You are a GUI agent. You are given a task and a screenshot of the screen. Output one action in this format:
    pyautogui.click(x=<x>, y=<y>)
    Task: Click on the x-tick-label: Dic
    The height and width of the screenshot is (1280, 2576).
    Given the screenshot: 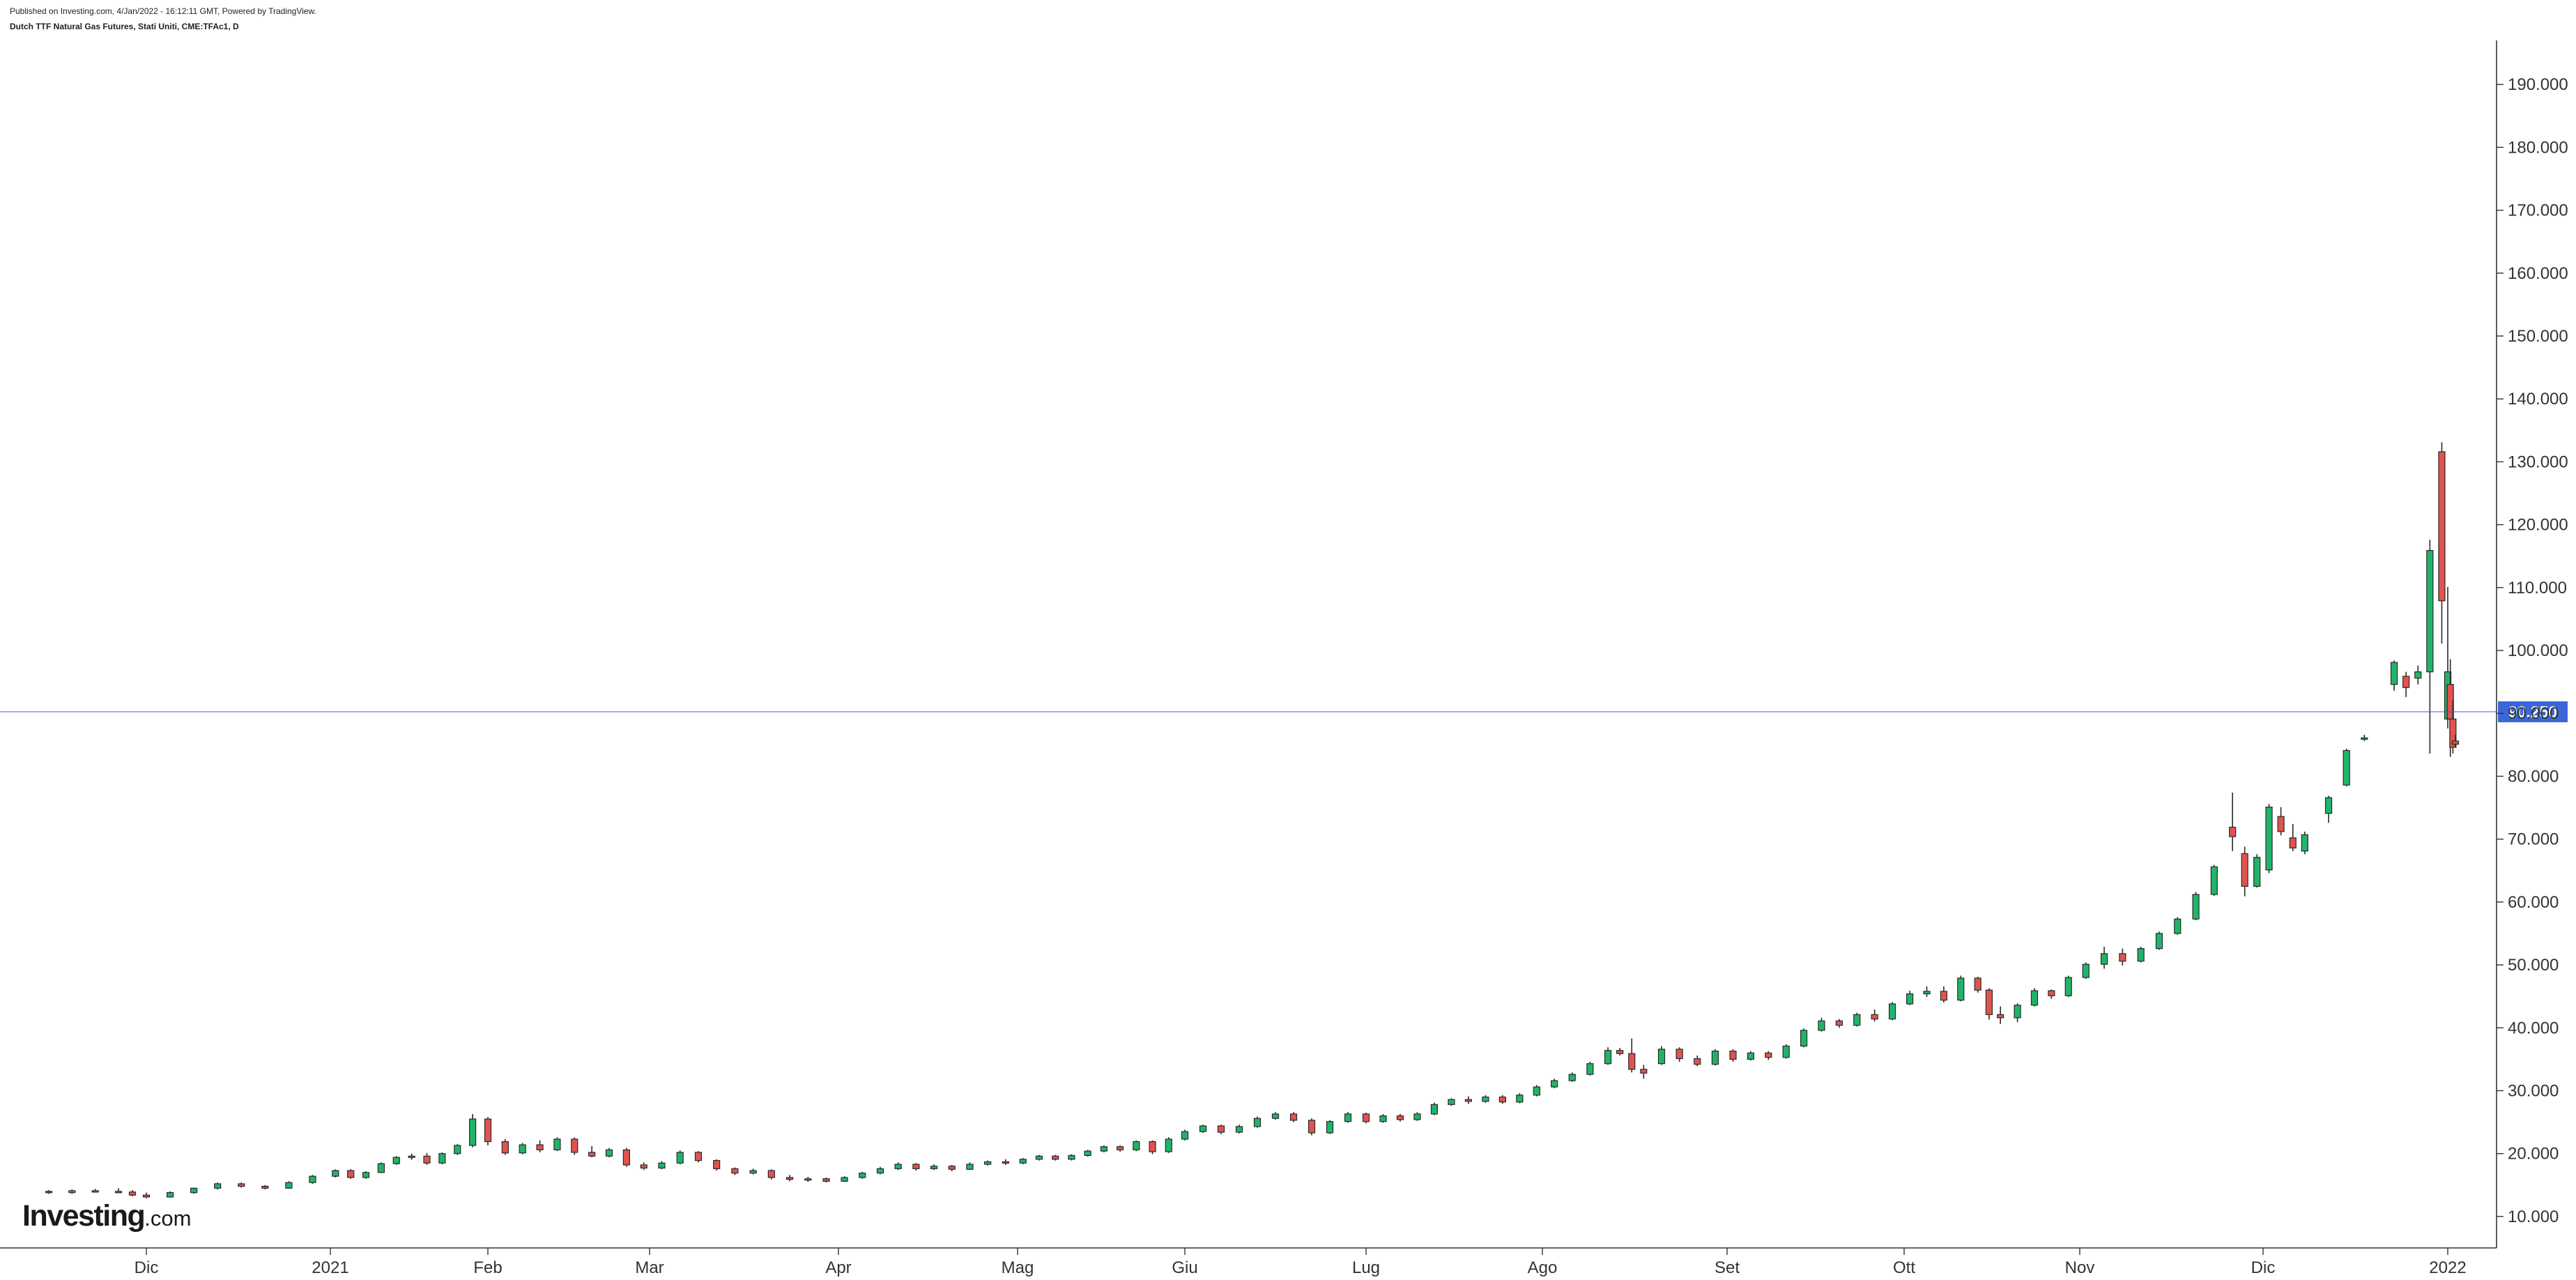 What is the action you would take?
    pyautogui.click(x=2263, y=1267)
    